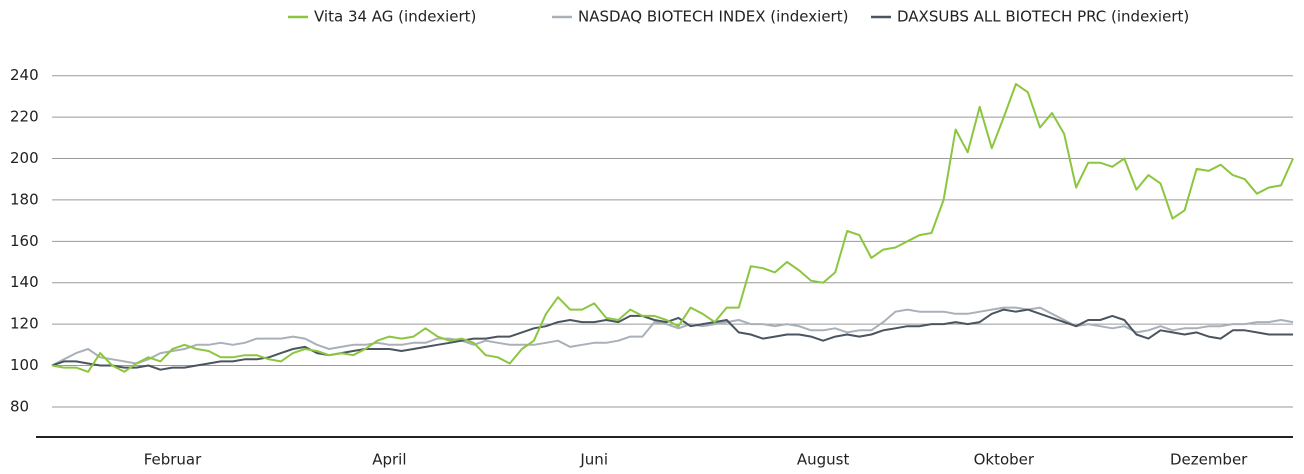 Image resolution: width=1304 pixels, height=474 pixels. Describe the element at coordinates (24, 324) in the screenshot. I see `y-tick-label: 120` at that location.